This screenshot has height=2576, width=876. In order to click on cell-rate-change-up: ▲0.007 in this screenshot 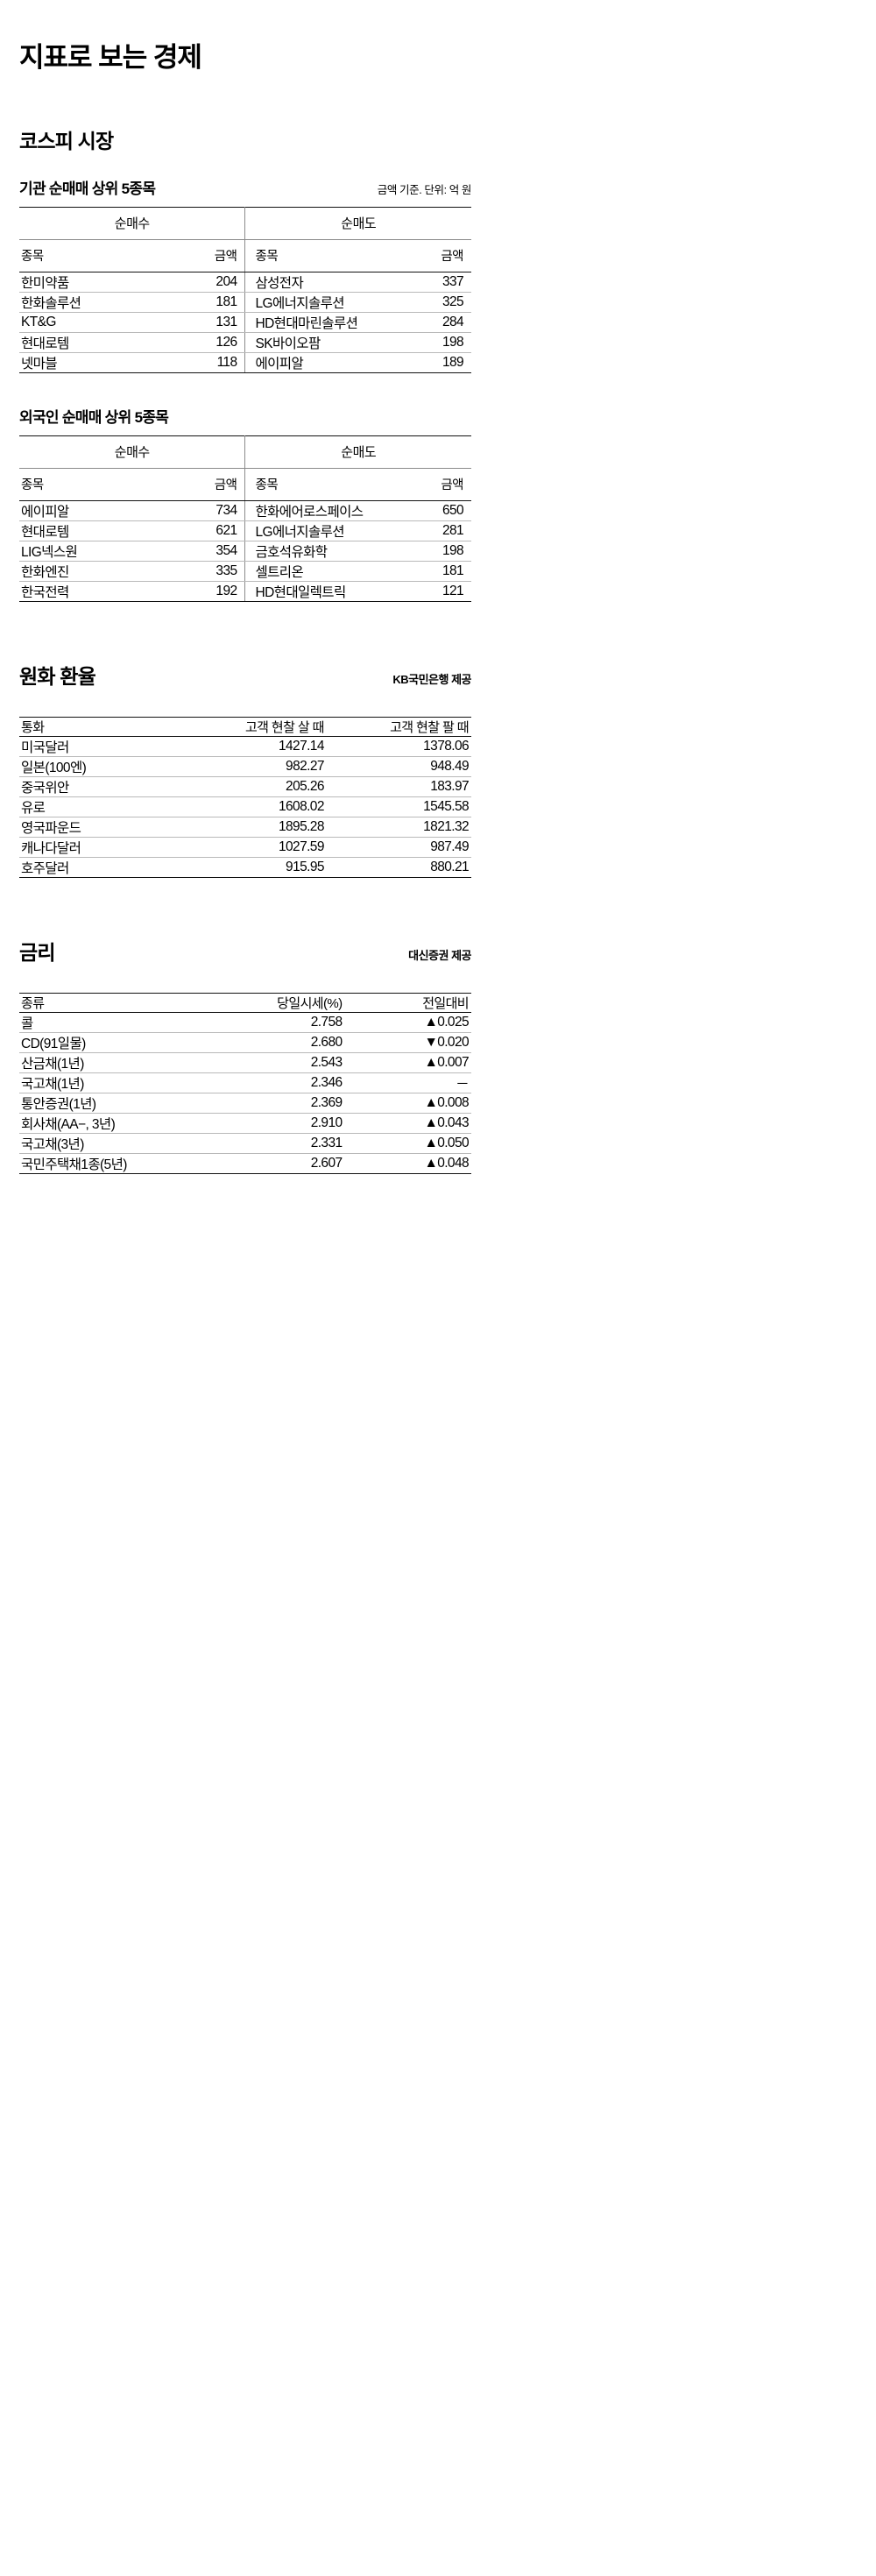, I will do `click(407, 1063)`.